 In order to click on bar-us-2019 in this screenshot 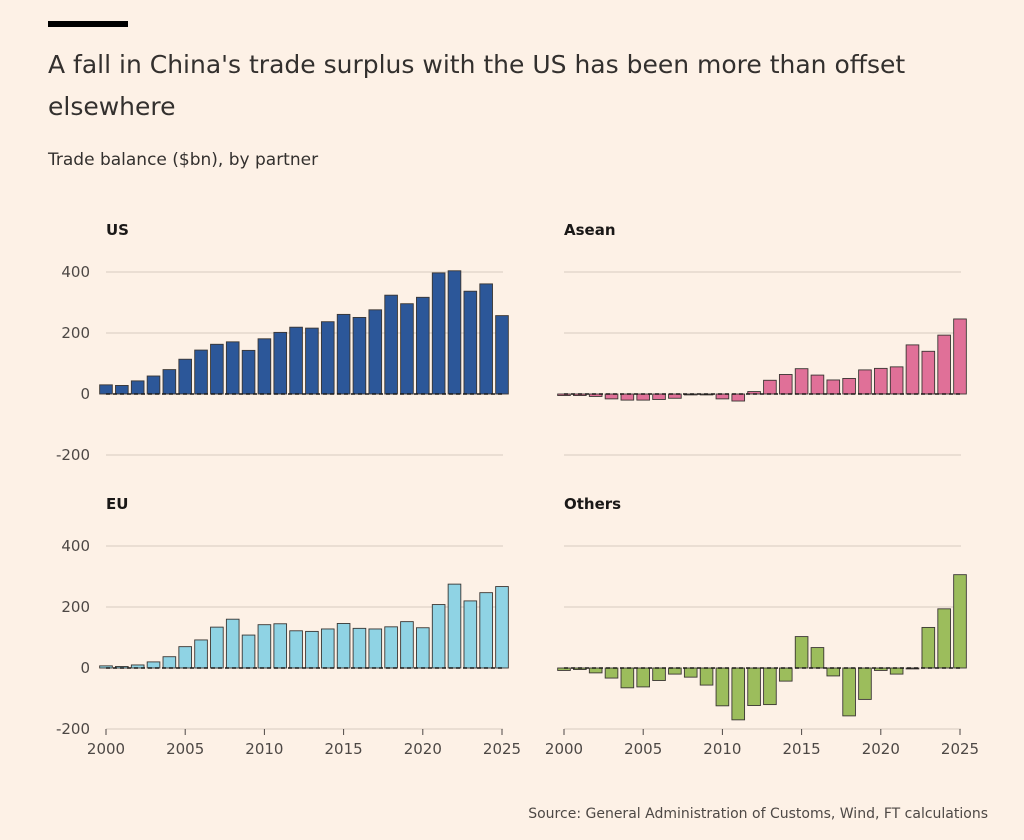, I will do `click(407, 349)`.